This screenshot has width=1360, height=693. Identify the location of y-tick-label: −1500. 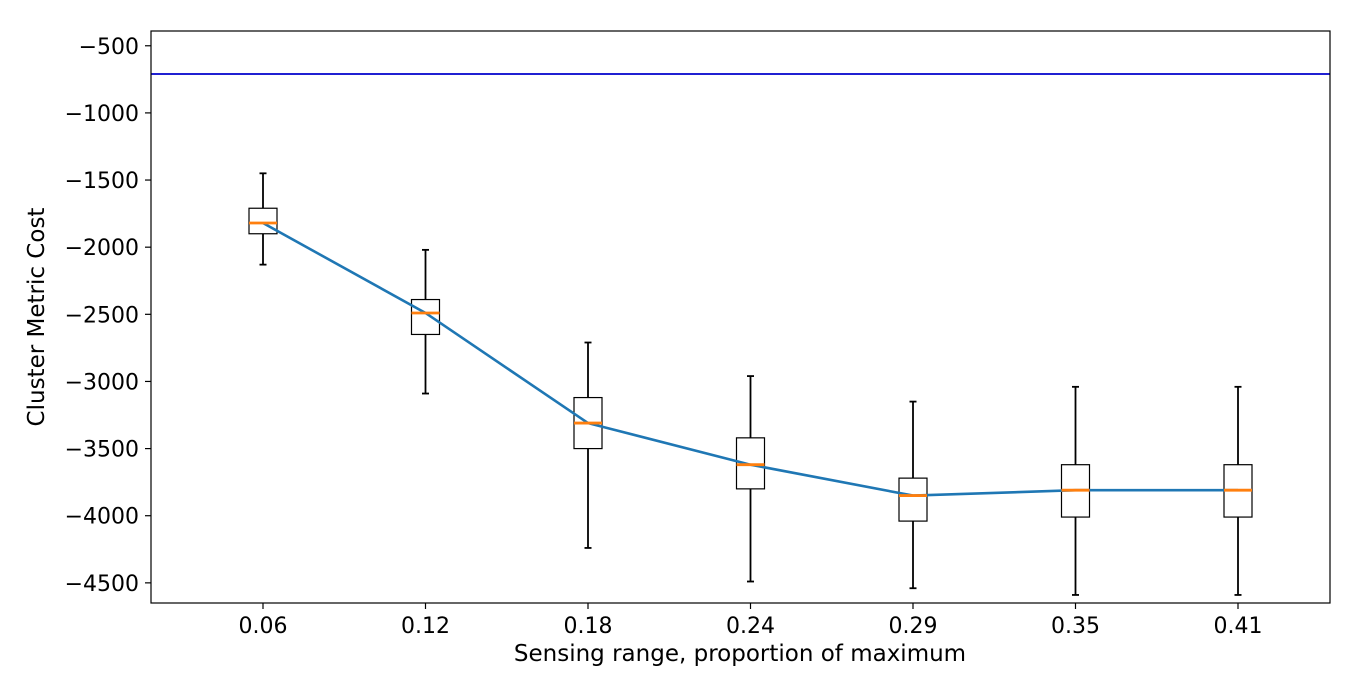
(102, 181).